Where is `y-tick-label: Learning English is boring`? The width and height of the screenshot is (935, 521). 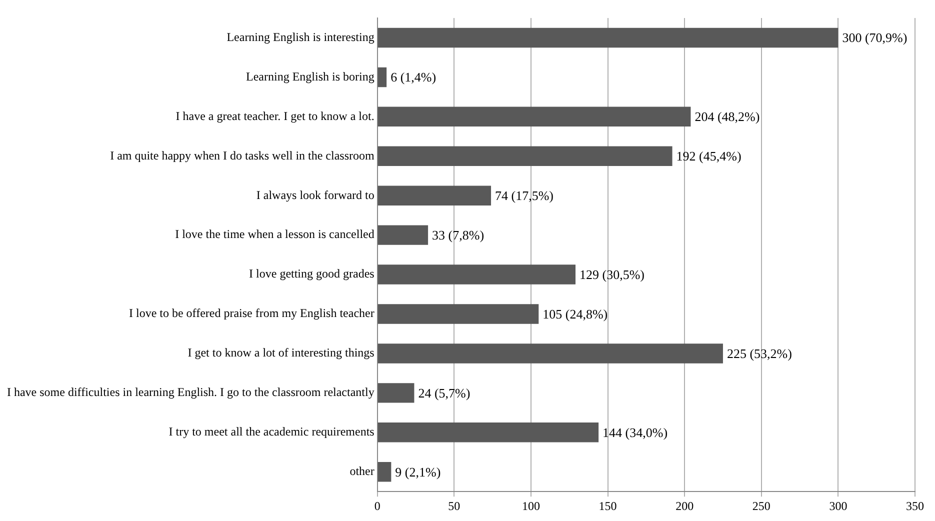
y-tick-label: Learning English is boring is located at coordinates (310, 76).